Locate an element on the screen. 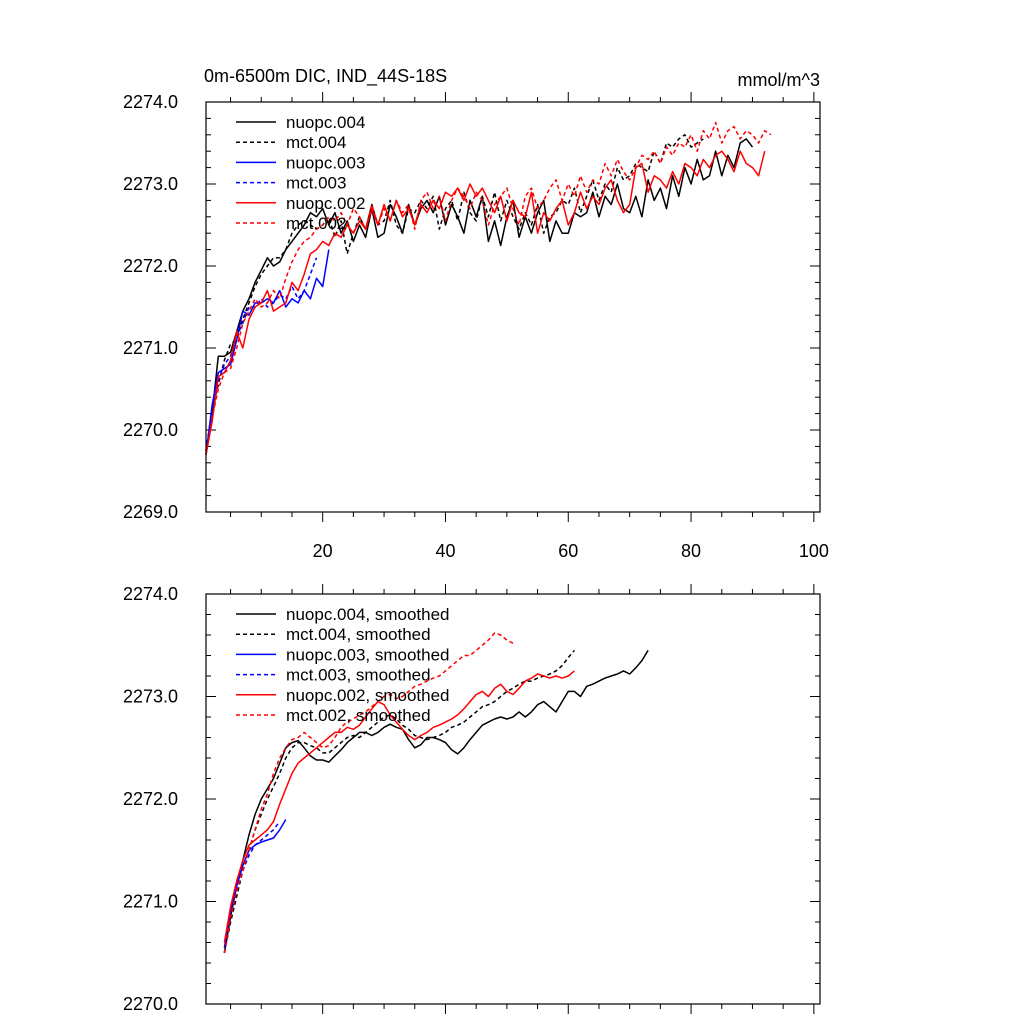  top-x-tick-labels: 20 40 60 80 100 is located at coordinates (571, 551).